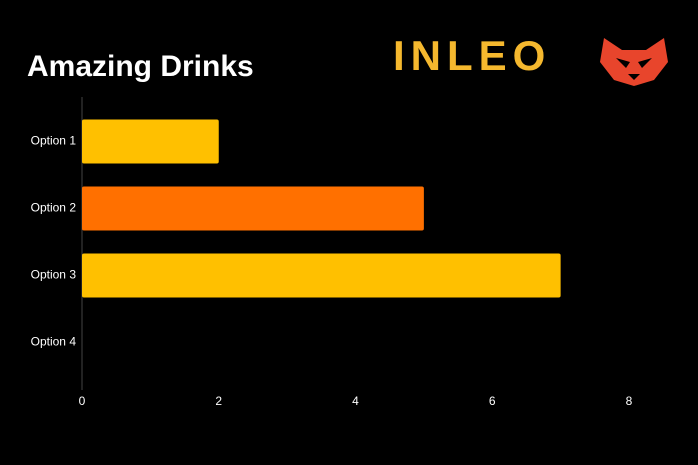 The height and width of the screenshot is (465, 698). I want to click on brand-logo-text: INLEO, so click(472, 55).